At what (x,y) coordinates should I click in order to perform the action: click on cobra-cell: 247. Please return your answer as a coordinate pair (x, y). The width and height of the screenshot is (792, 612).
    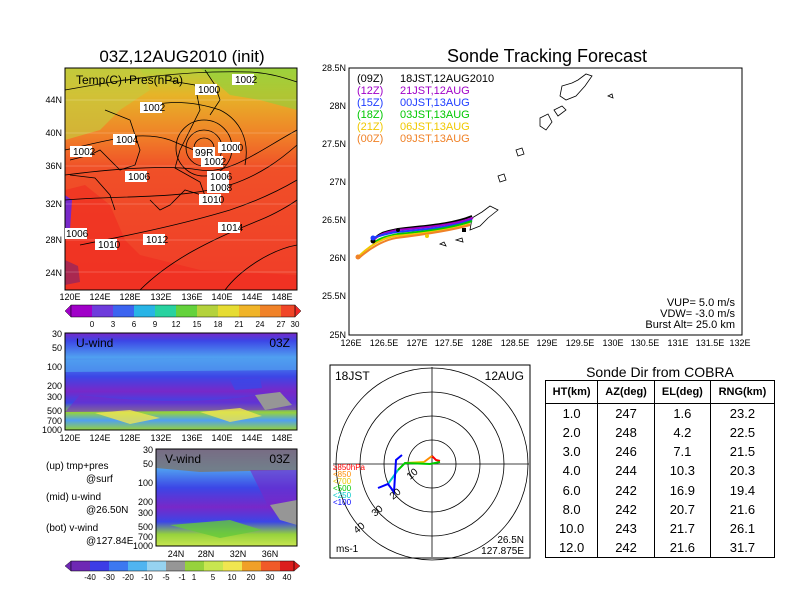
    Looking at the image, I should click on (626, 413).